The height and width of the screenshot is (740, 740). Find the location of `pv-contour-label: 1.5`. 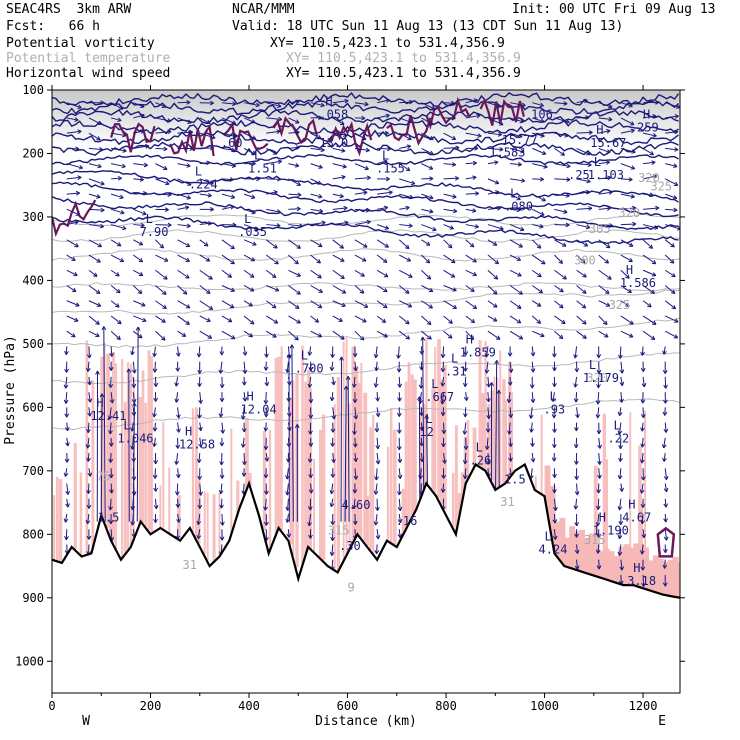

pv-contour-label: 1.5 is located at coordinates (109, 518).